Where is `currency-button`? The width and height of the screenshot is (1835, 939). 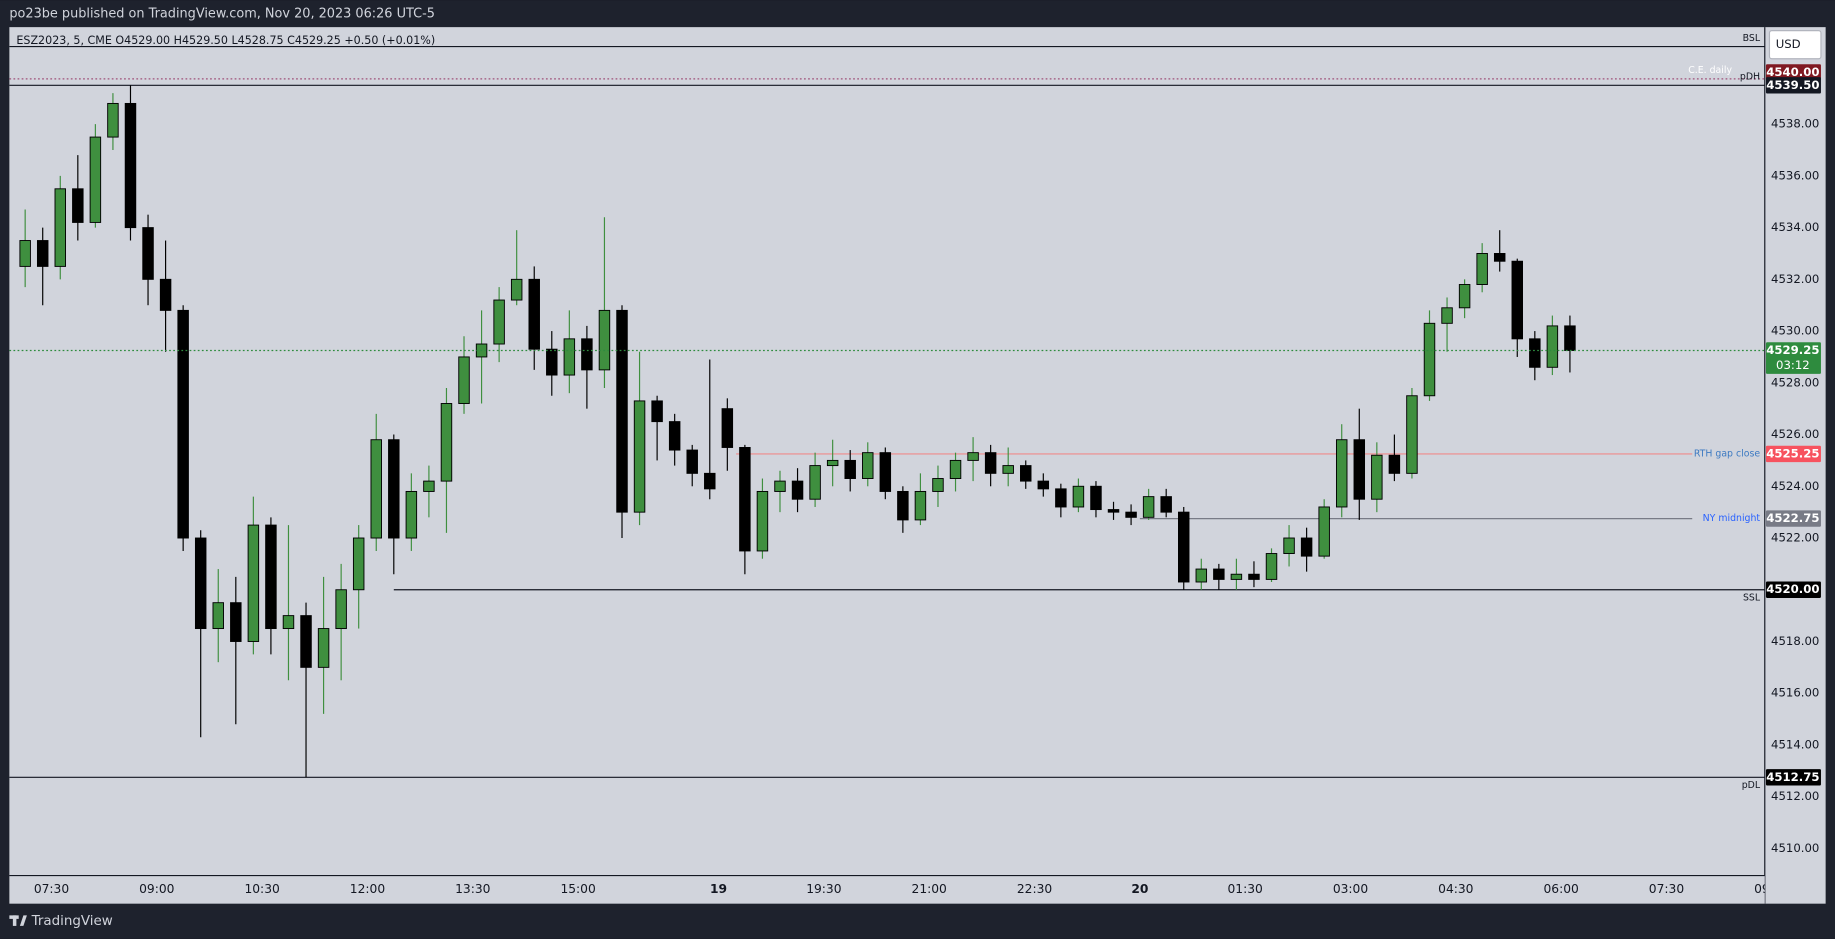 currency-button is located at coordinates (1795, 45).